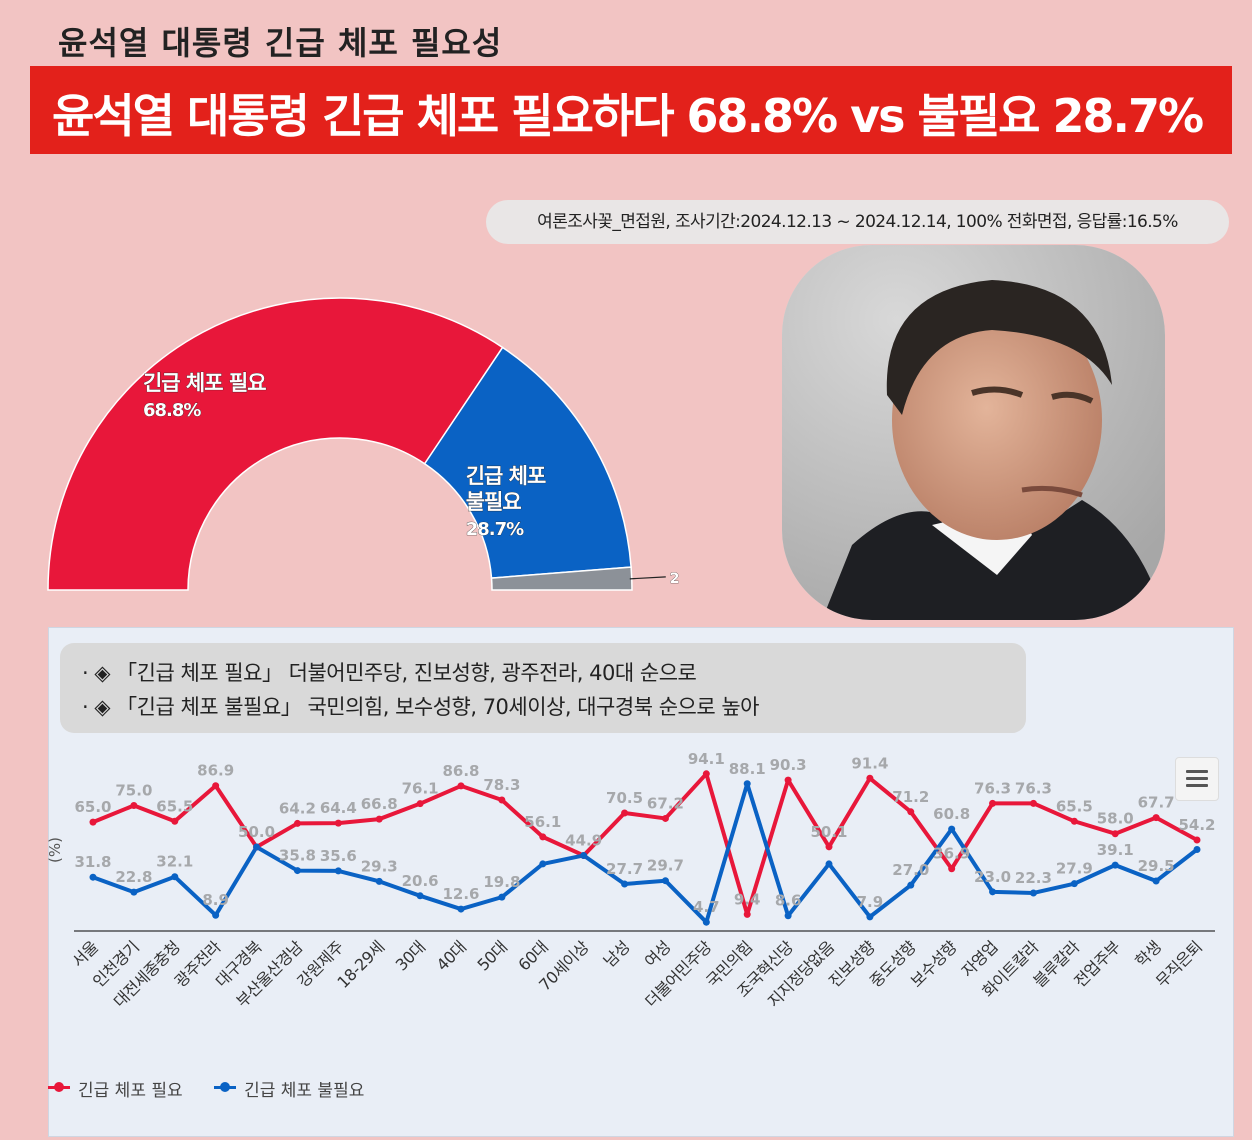 The image size is (1252, 1140). Describe the element at coordinates (869, 763) in the screenshot. I see `data-label-need: 91.4` at that location.